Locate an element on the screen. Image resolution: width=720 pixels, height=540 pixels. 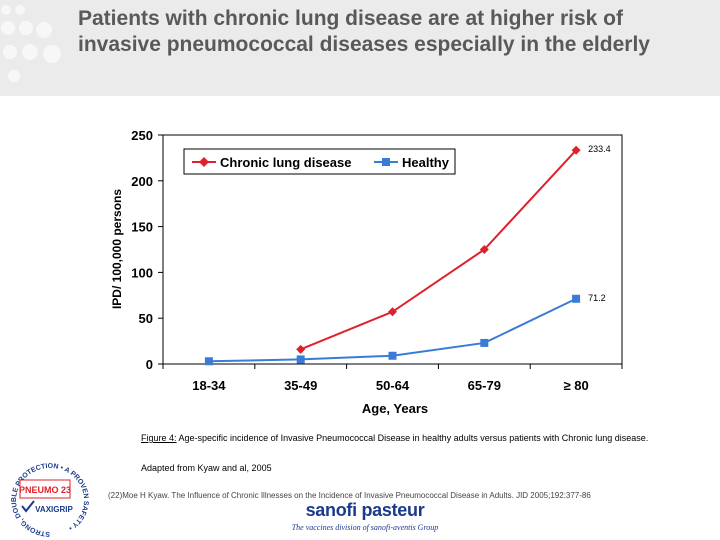
x-tick-label: 18-34 is located at coordinates (209, 385).